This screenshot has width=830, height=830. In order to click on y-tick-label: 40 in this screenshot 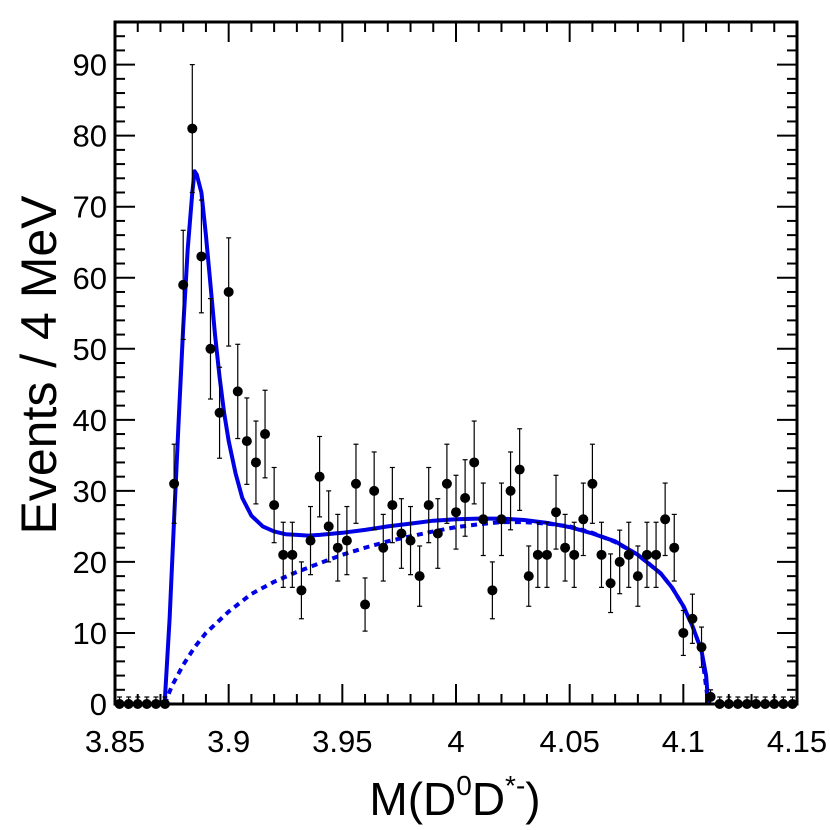, I will do `click(90, 420)`.